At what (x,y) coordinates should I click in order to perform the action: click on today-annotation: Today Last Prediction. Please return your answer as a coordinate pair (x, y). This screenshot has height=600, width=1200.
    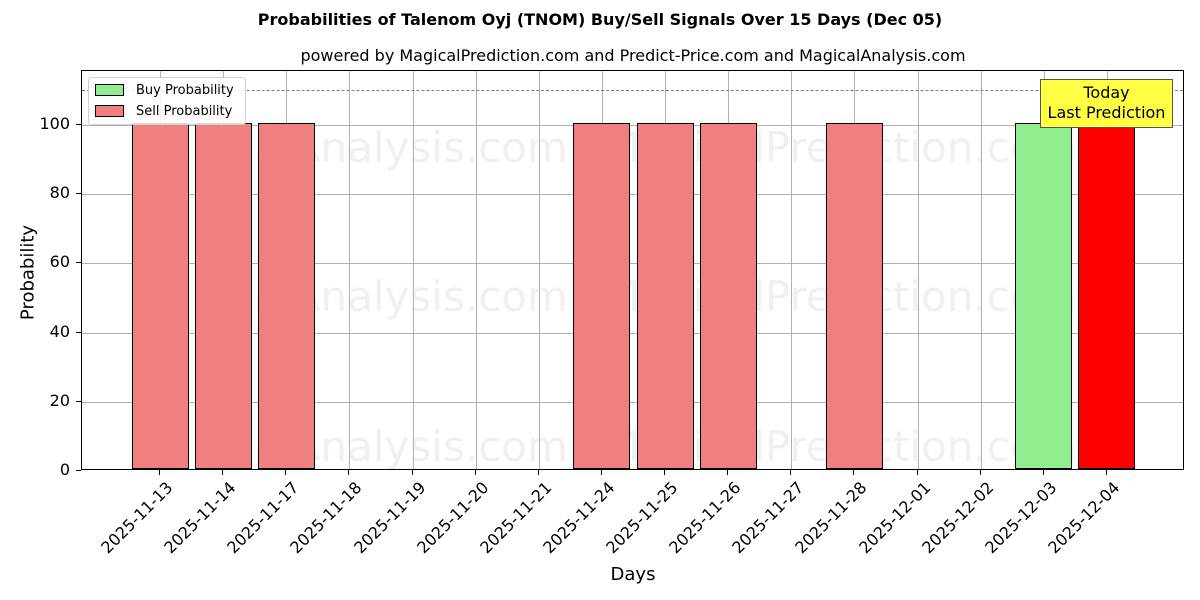
    Looking at the image, I should click on (1106, 103).